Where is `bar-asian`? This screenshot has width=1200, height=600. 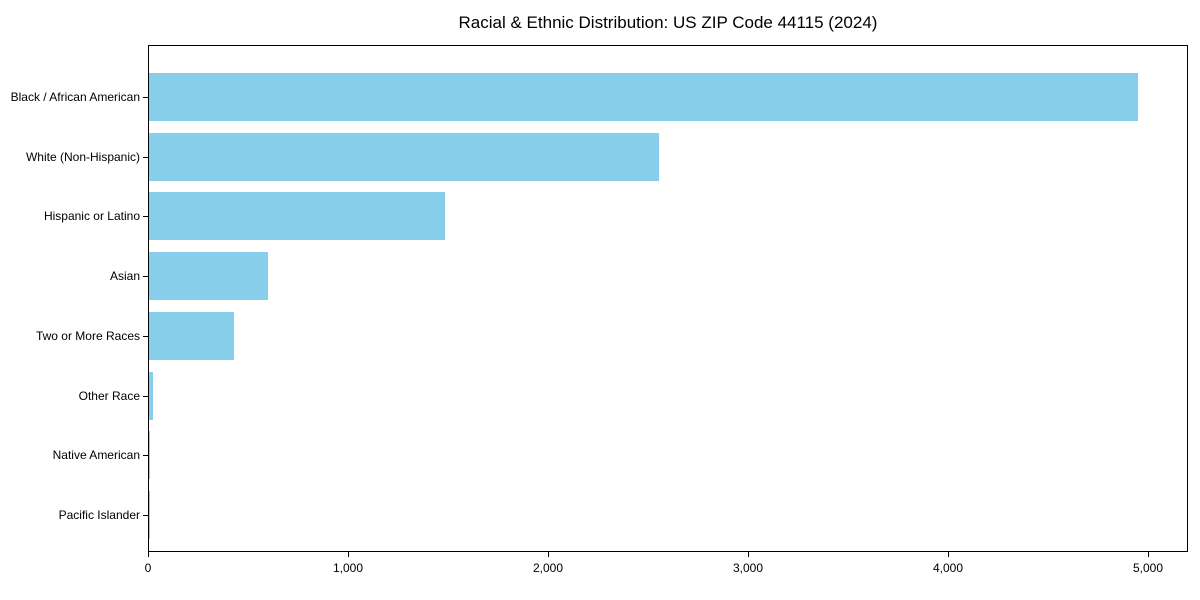 bar-asian is located at coordinates (208, 276).